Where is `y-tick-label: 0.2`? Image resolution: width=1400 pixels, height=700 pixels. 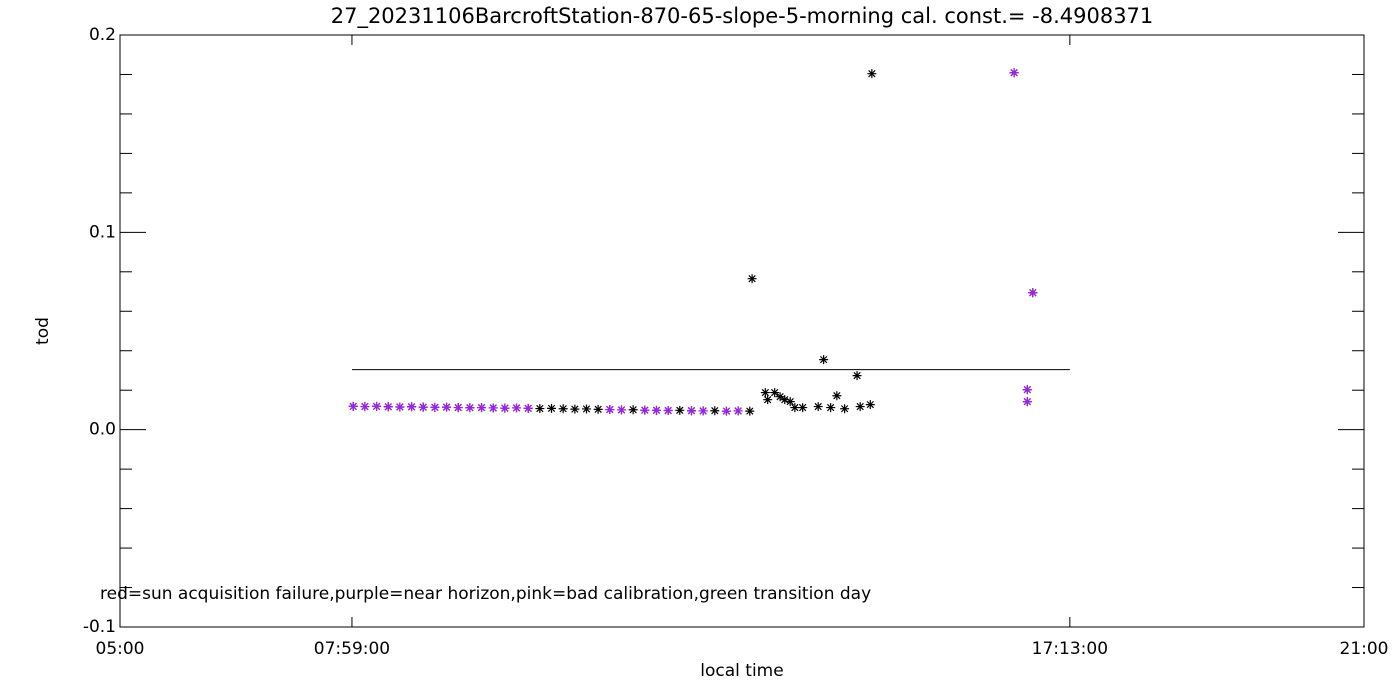 y-tick-label: 0.2 is located at coordinates (102, 35).